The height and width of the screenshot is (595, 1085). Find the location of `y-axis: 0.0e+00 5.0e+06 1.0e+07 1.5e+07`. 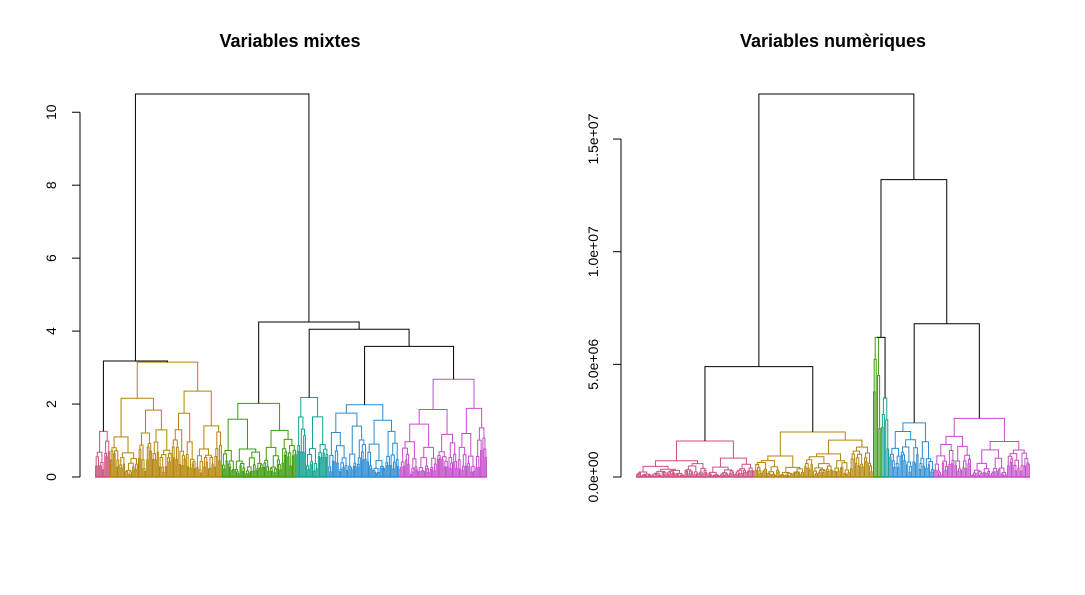

y-axis: 0.0e+00 5.0e+06 1.0e+07 1.5e+07 is located at coordinates (603, 308).